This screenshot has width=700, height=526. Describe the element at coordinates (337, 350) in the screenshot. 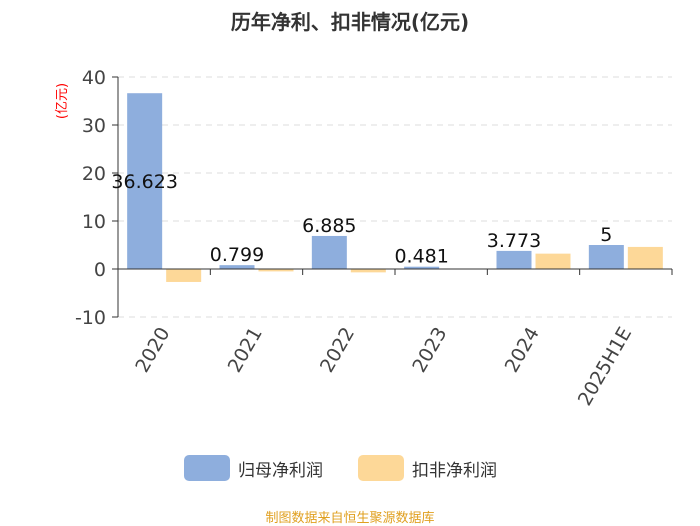

I see `x-tick-label: 2022` at that location.